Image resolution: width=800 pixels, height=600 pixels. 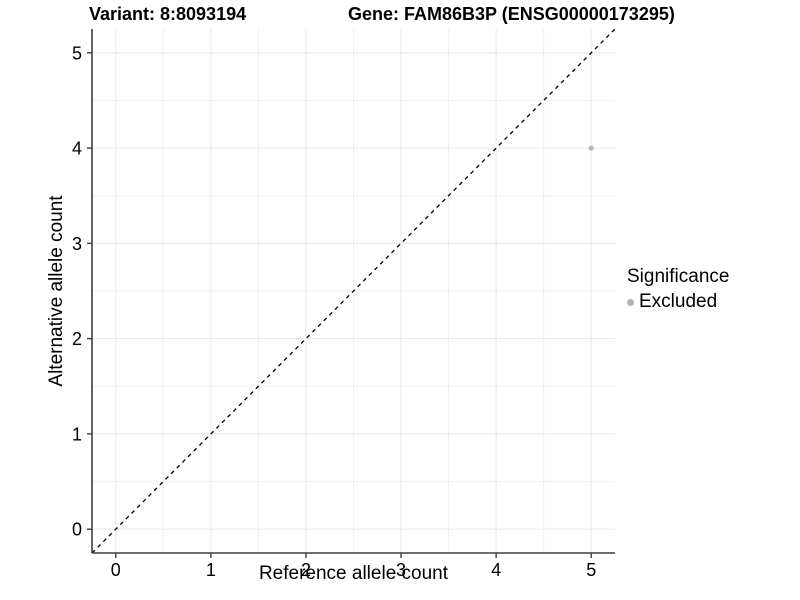 What do you see at coordinates (77, 149) in the screenshot?
I see `y-tick-label: 4` at bounding box center [77, 149].